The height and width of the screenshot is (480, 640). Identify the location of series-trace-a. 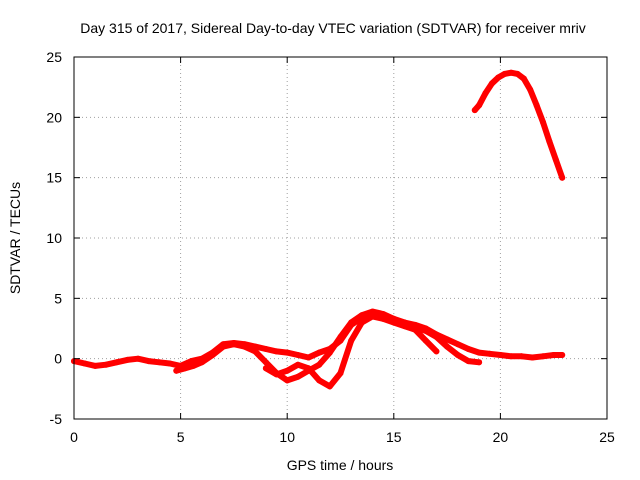
(318, 339).